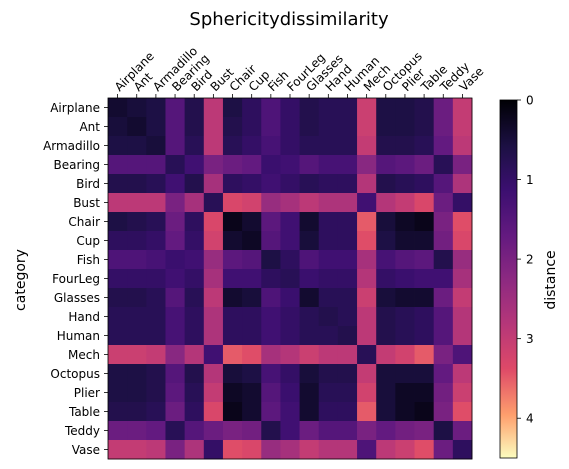 The width and height of the screenshot is (569, 469). I want to click on y-tick-label: Octopus, so click(75, 374).